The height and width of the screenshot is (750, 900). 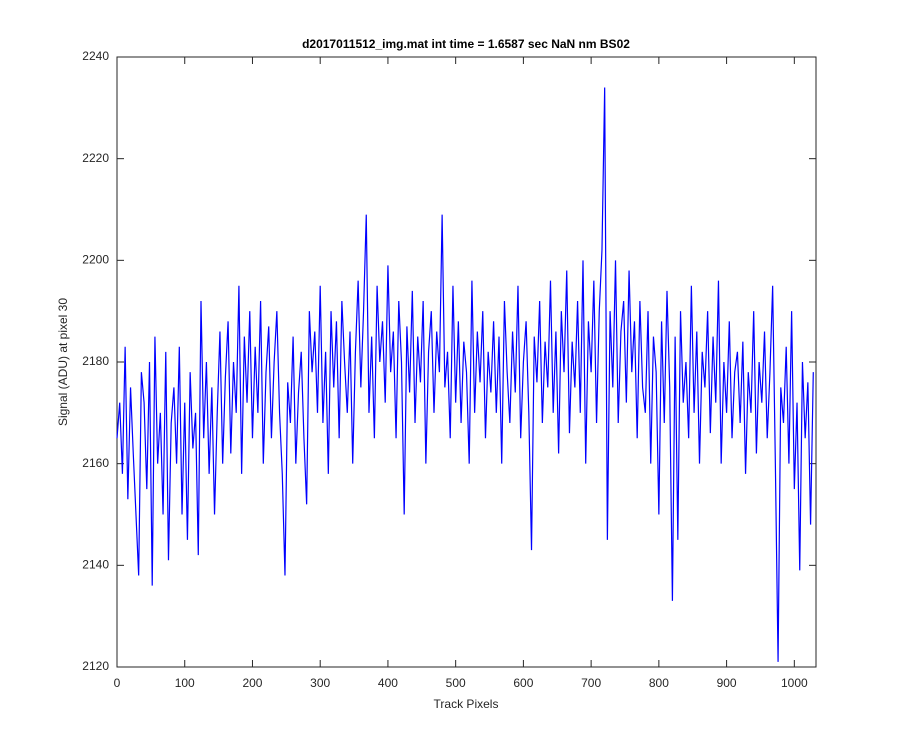 I want to click on x-tick-label: 900, so click(x=727, y=683).